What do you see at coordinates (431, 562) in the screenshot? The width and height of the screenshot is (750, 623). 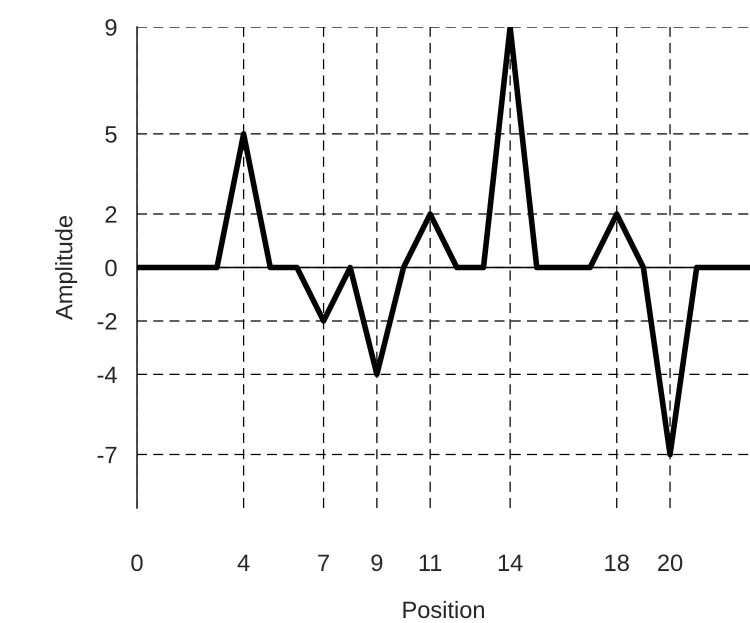 I see `x-tick-label: 11` at bounding box center [431, 562].